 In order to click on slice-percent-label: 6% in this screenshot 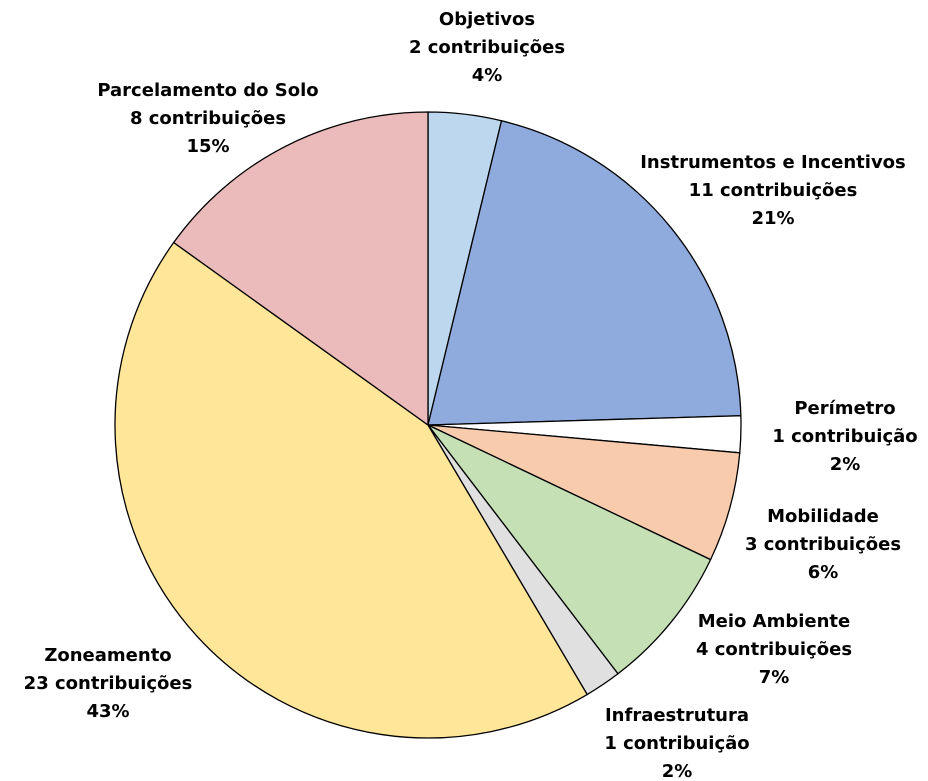, I will do `click(823, 572)`.